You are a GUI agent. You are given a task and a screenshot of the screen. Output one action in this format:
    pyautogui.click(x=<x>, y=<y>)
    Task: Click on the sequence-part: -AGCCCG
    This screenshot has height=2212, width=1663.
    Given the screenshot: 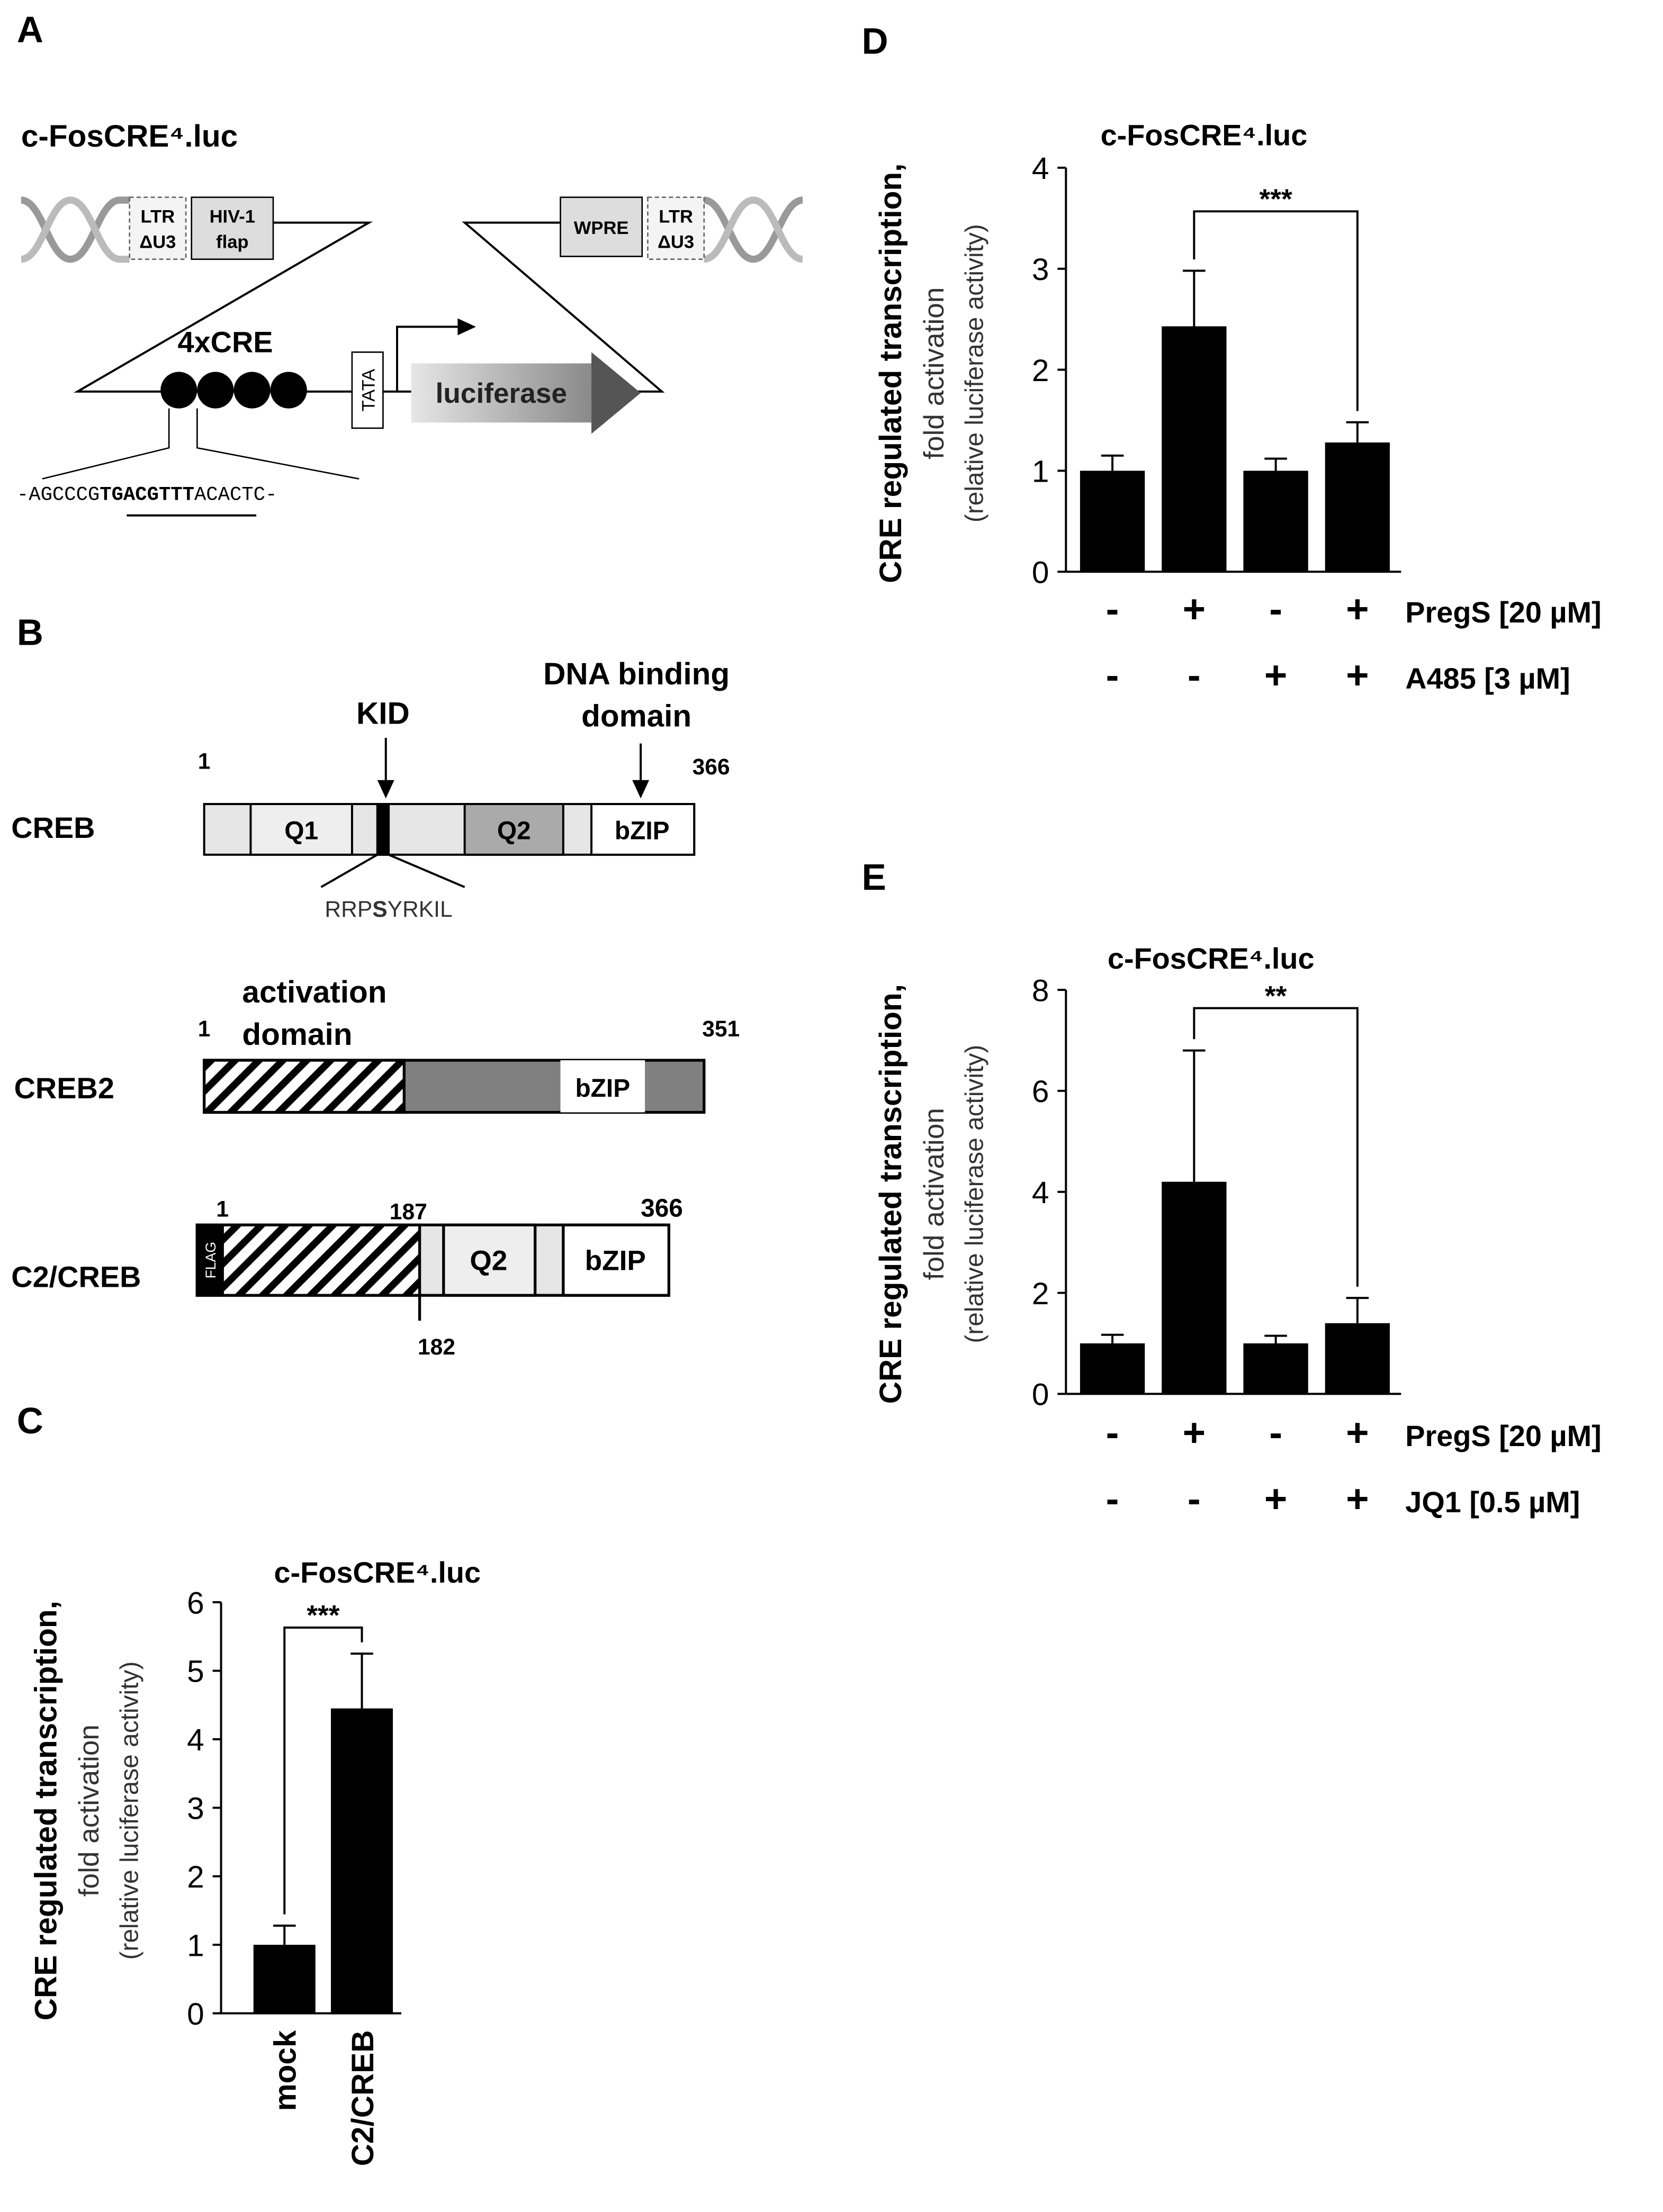 What is the action you would take?
    pyautogui.click(x=58, y=495)
    